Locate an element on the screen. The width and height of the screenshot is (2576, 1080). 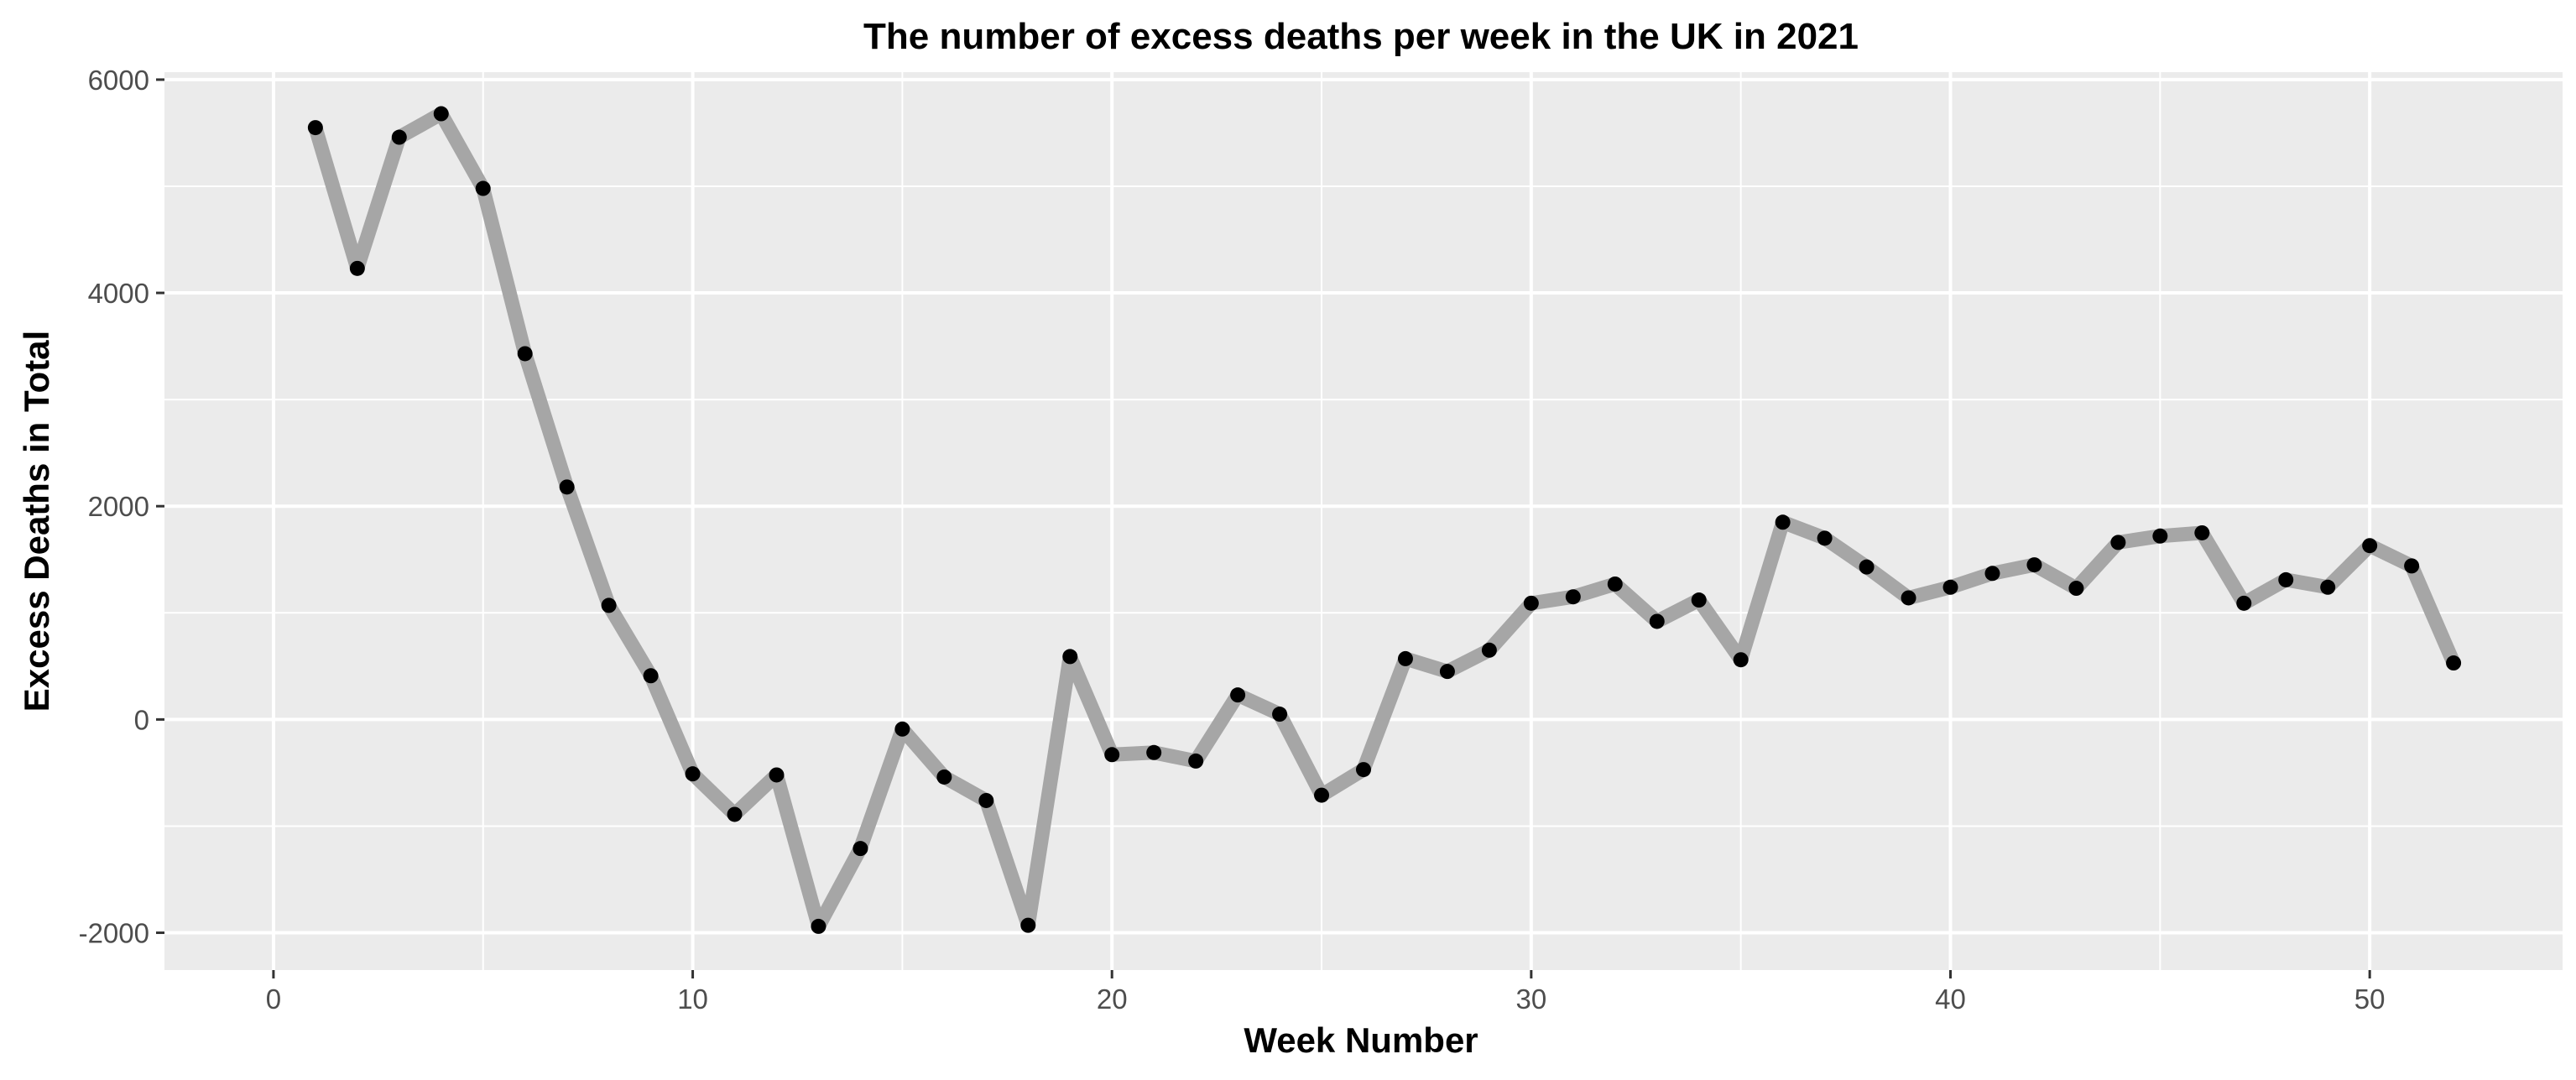
y-tick-label: -2000 is located at coordinates (114, 933).